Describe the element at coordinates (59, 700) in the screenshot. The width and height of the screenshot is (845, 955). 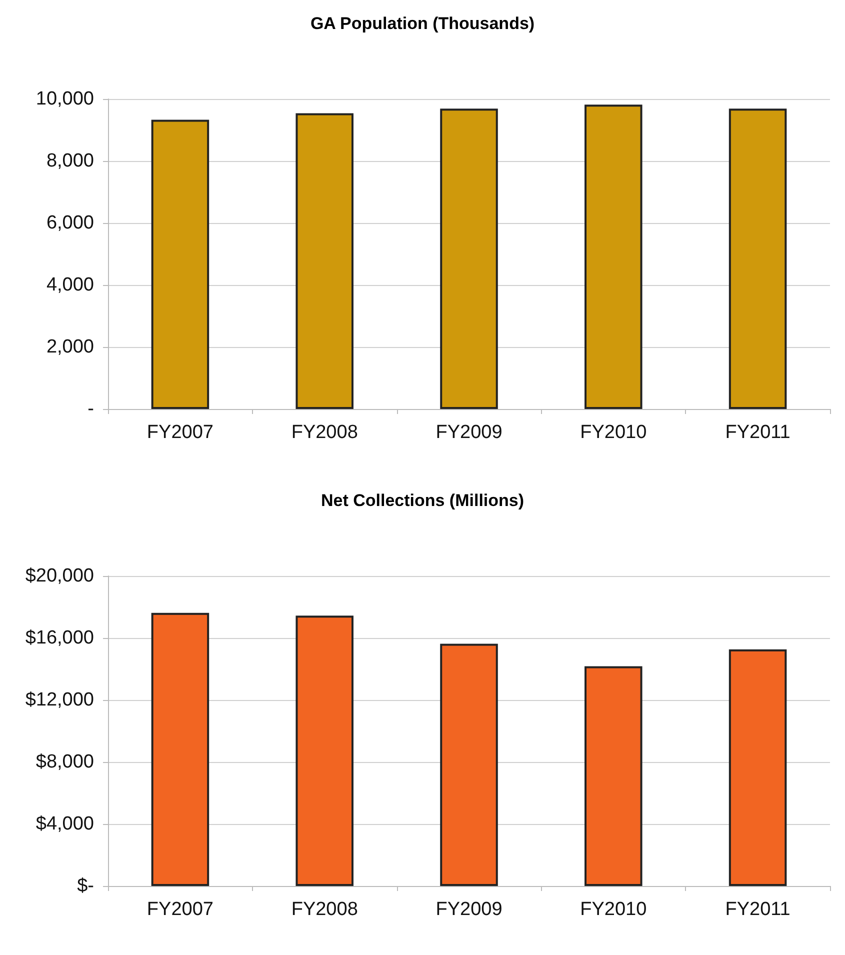
I see `y-tick-label: $12,000` at that location.